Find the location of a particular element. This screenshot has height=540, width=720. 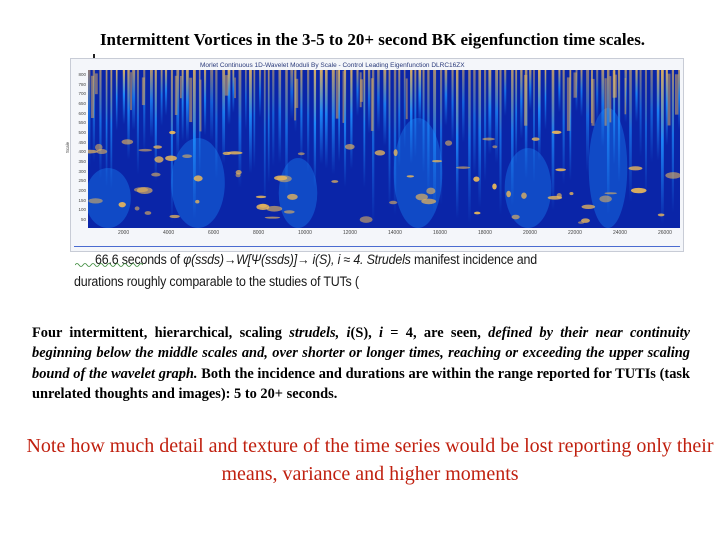

body-strudels-term: strudels, i is located at coordinates (320, 333).